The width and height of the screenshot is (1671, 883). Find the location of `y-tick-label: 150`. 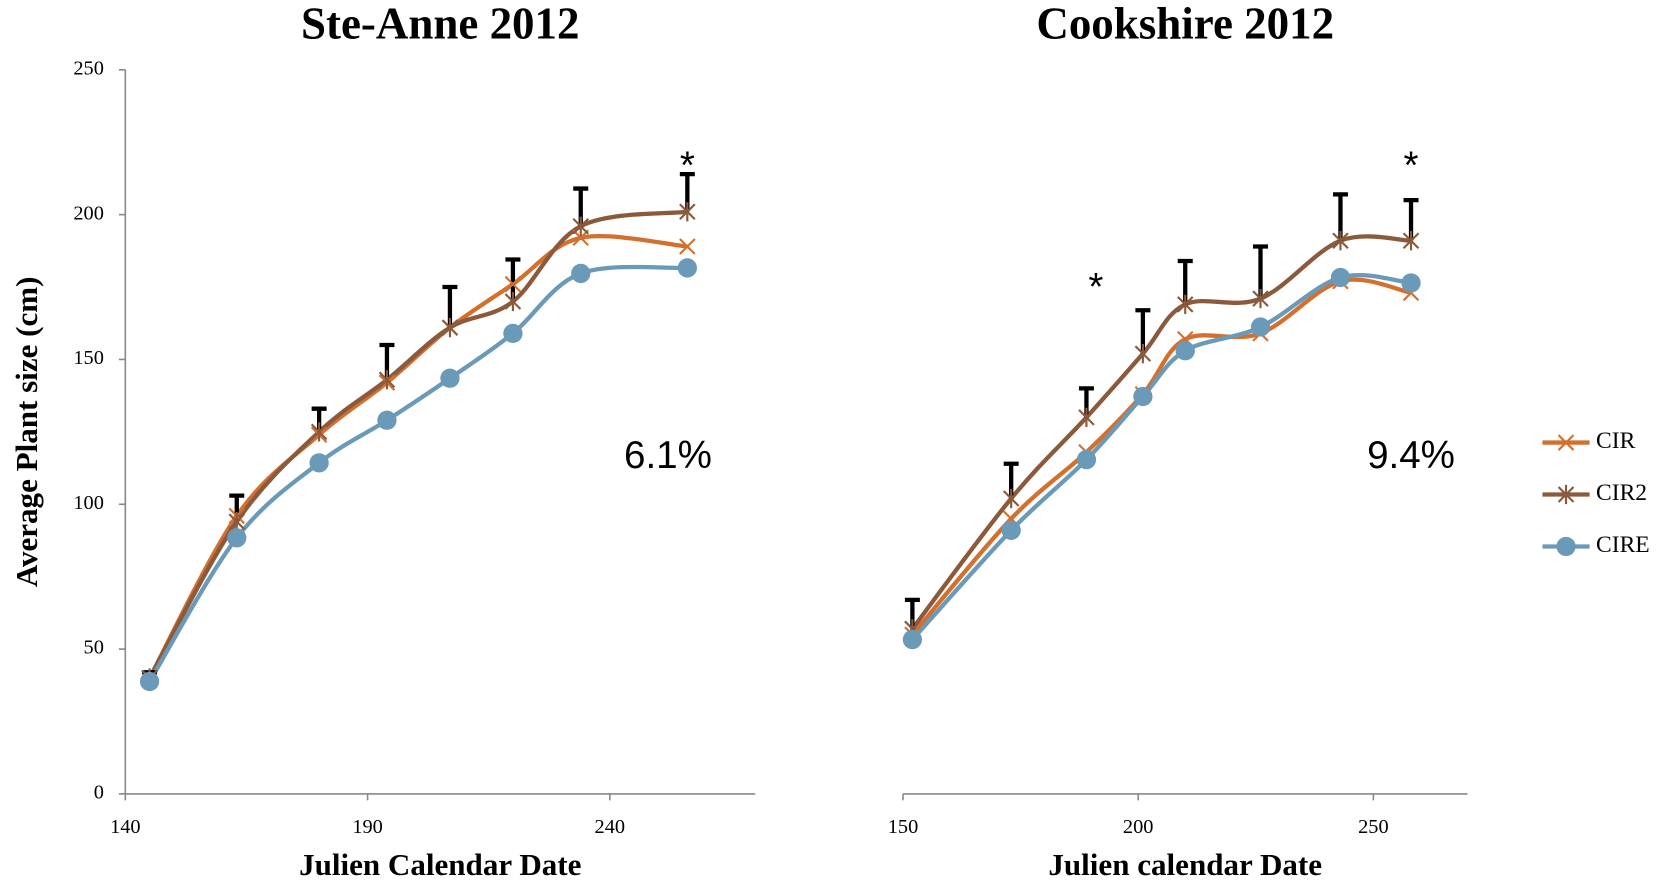

y-tick-label: 150 is located at coordinates (88, 358).